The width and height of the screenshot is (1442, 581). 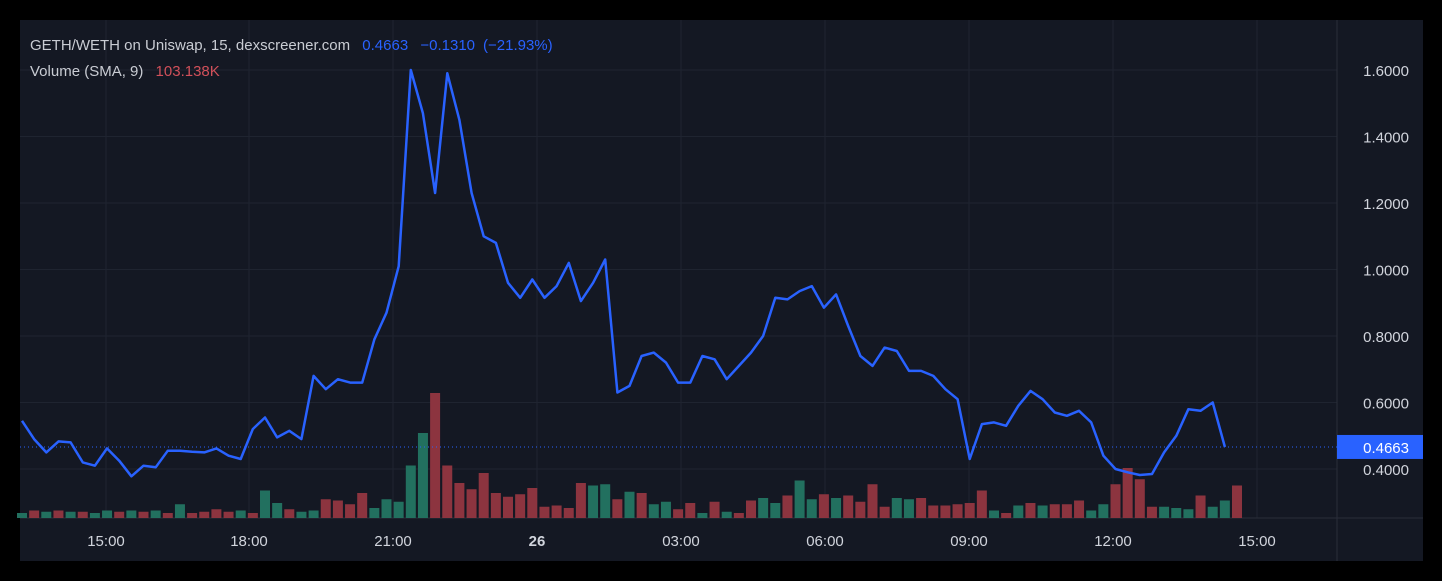 I want to click on y-tick-label: 0.6000, so click(x=1386, y=404).